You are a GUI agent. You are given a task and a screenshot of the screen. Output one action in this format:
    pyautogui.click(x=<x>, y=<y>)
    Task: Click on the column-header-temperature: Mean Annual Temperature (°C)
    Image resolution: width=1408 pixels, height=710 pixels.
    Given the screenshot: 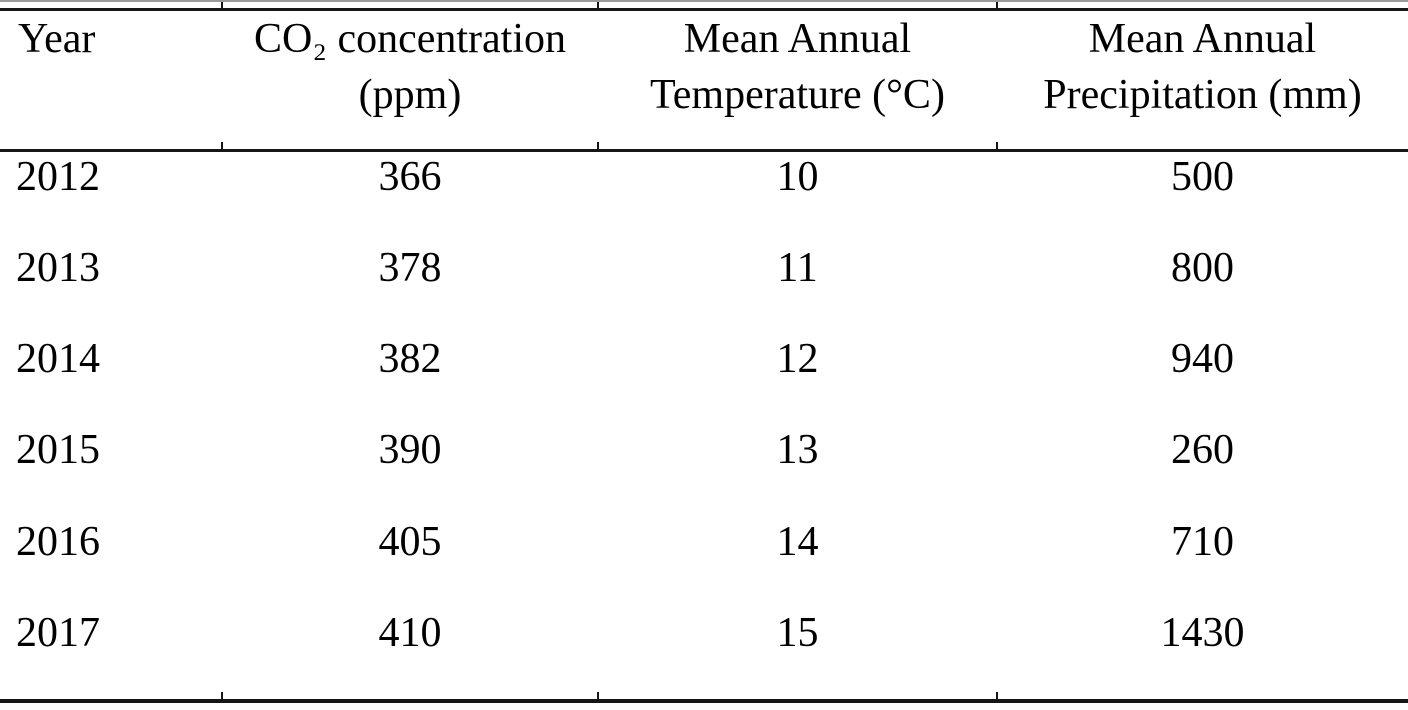 What is the action you would take?
    pyautogui.click(x=797, y=80)
    